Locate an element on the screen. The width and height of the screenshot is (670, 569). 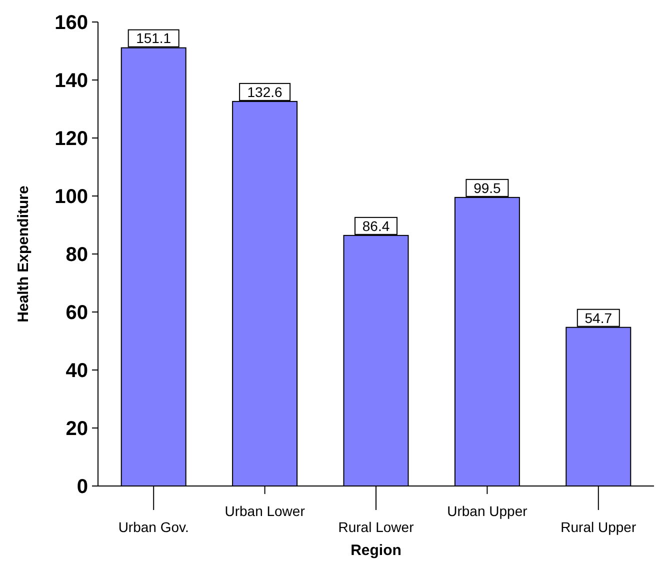
x-tick-label: Urban Lower is located at coordinates (265, 511).